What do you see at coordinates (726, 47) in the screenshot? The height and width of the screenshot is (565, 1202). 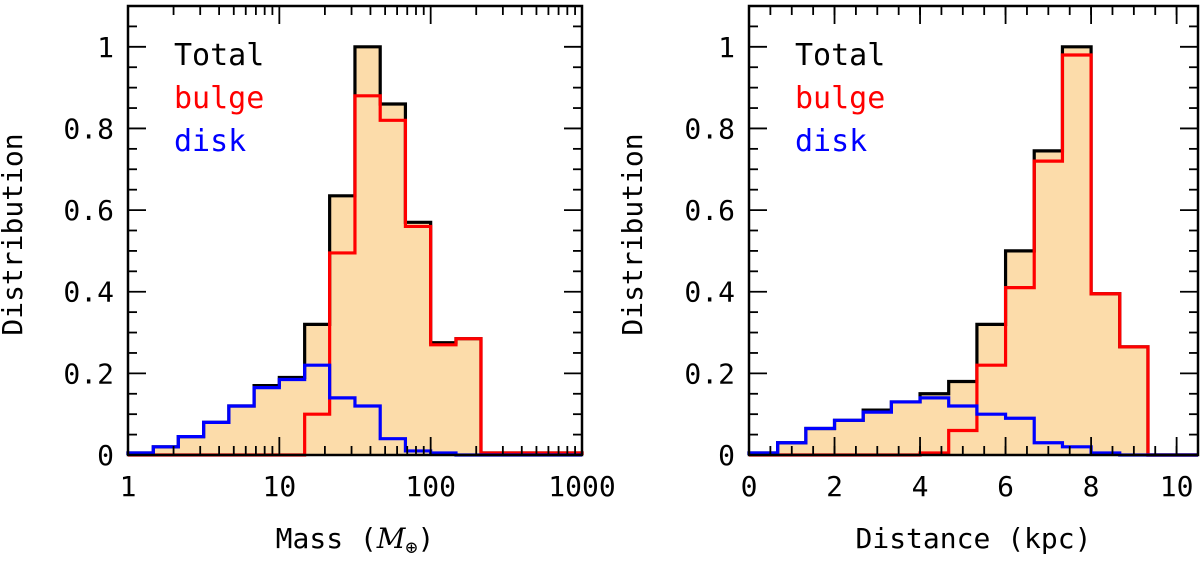 I see `distance-y-tick-label: 1` at bounding box center [726, 47].